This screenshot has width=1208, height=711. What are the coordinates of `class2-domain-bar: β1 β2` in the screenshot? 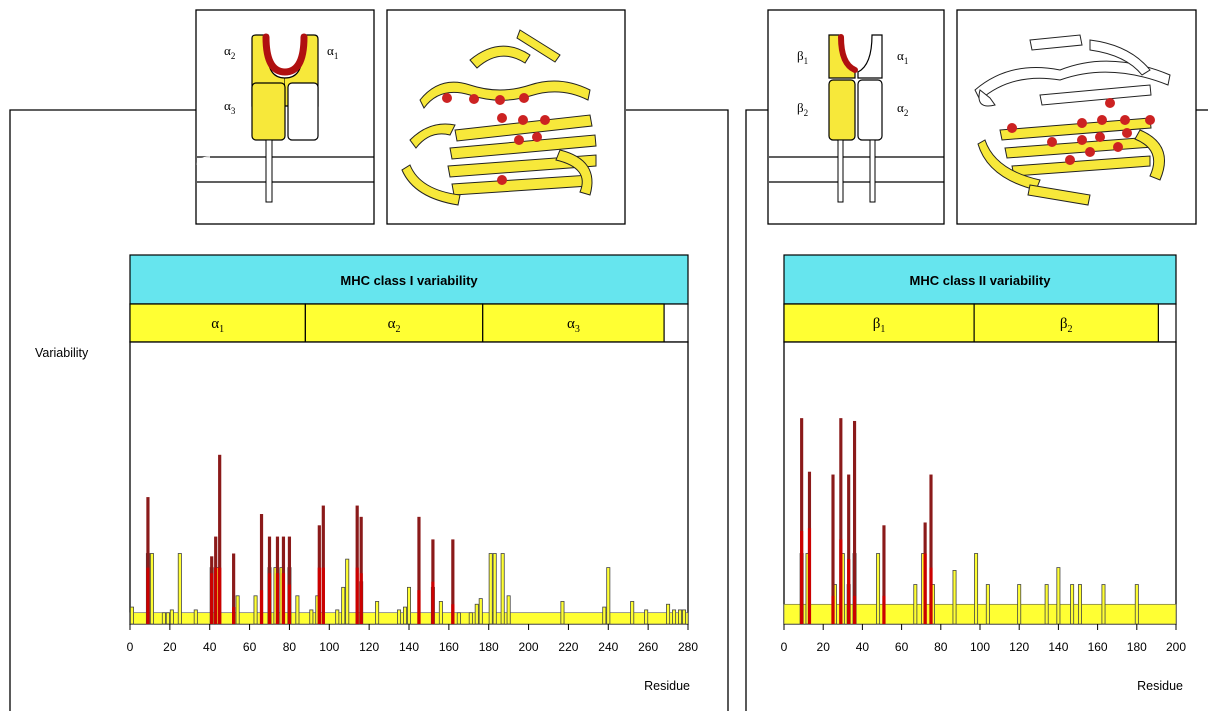 It's located at (980, 323).